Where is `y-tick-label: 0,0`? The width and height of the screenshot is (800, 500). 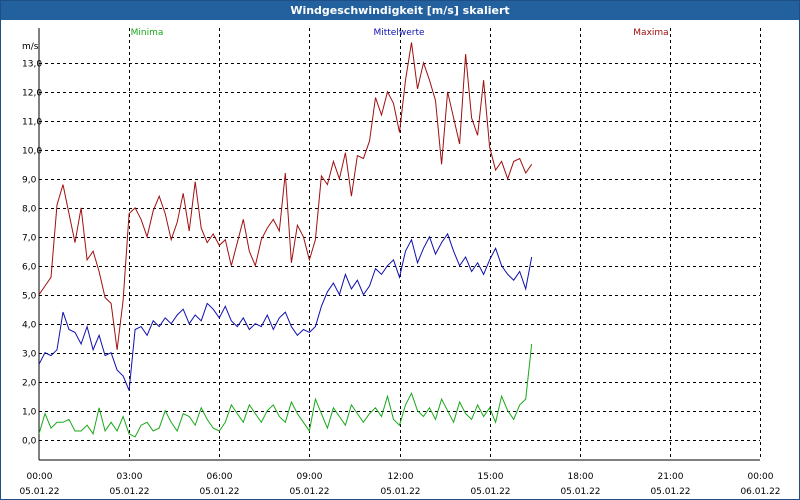 y-tick-label: 0,0 is located at coordinates (29, 442).